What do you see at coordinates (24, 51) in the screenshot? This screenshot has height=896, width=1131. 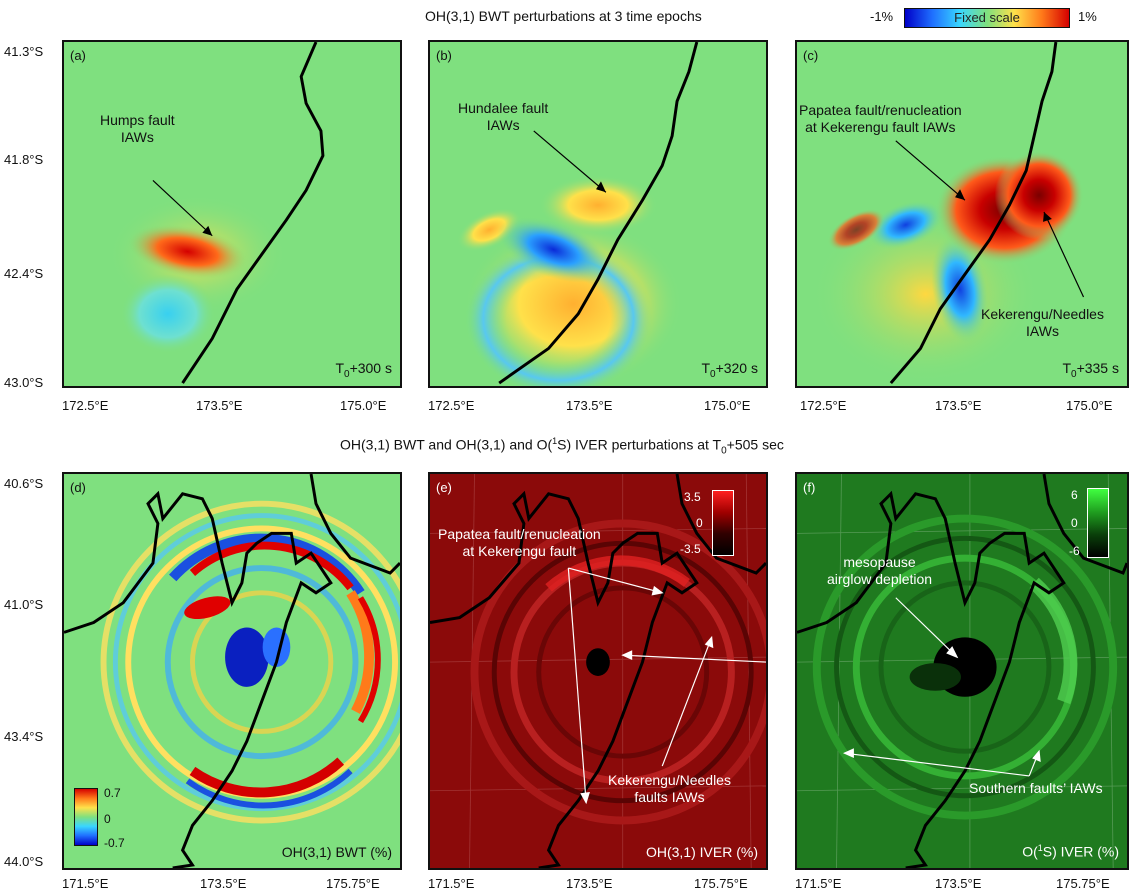 I see `y-tick: 41.3°S` at bounding box center [24, 51].